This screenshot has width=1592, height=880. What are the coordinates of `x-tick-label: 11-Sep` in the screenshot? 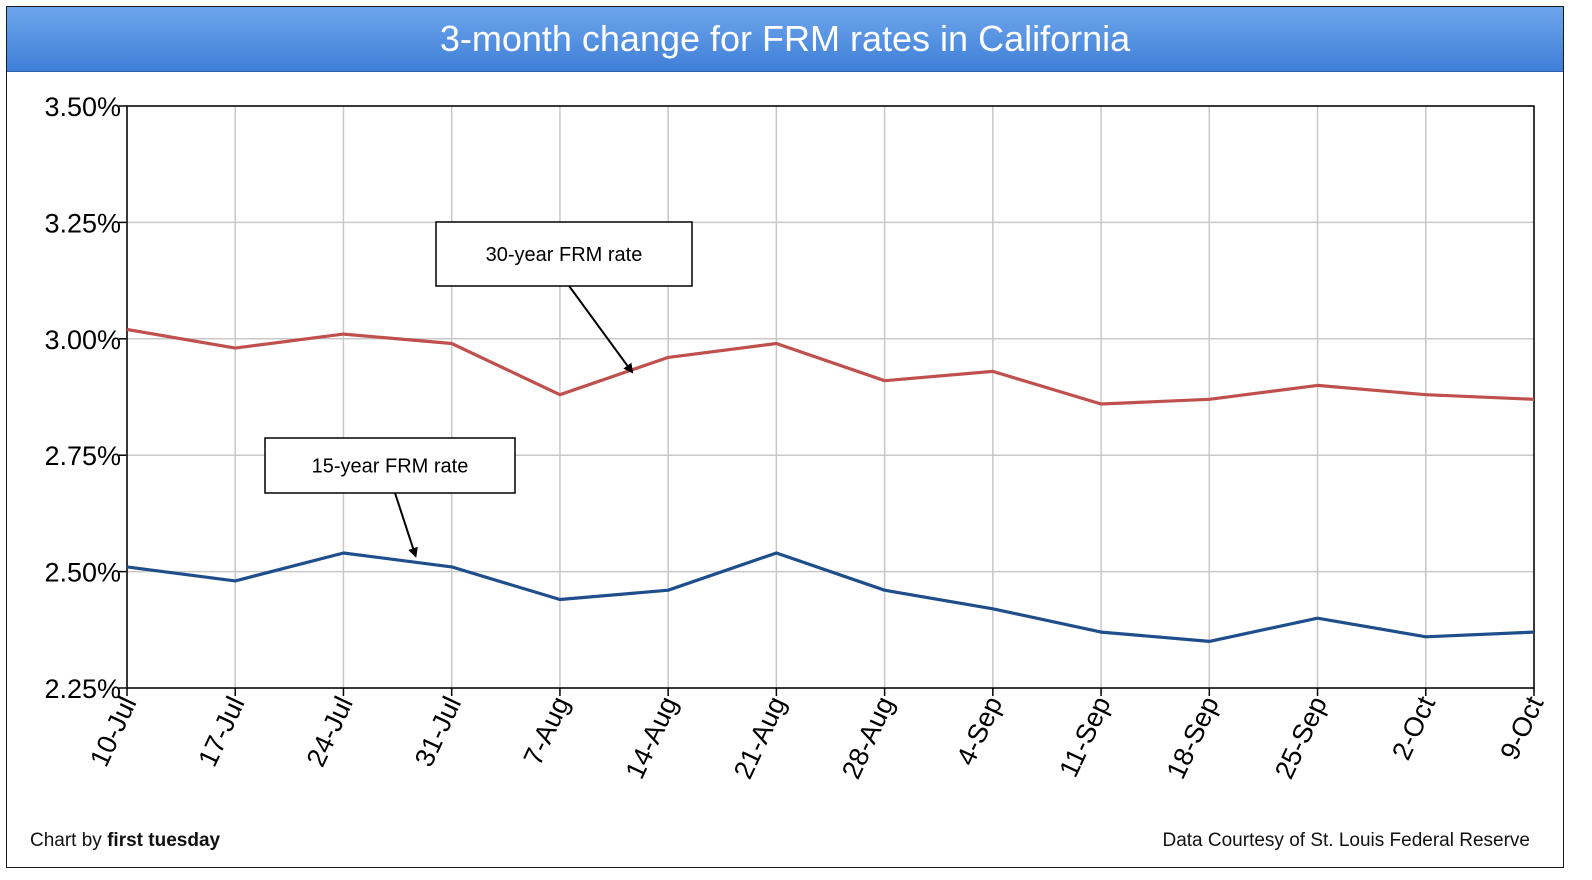 It's located at (1084, 737).